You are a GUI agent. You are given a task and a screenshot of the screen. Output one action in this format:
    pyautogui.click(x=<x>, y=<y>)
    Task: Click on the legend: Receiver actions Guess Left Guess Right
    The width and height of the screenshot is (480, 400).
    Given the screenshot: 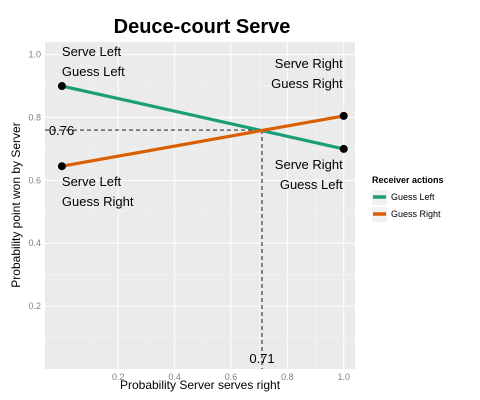 What is the action you would take?
    pyautogui.click(x=408, y=198)
    